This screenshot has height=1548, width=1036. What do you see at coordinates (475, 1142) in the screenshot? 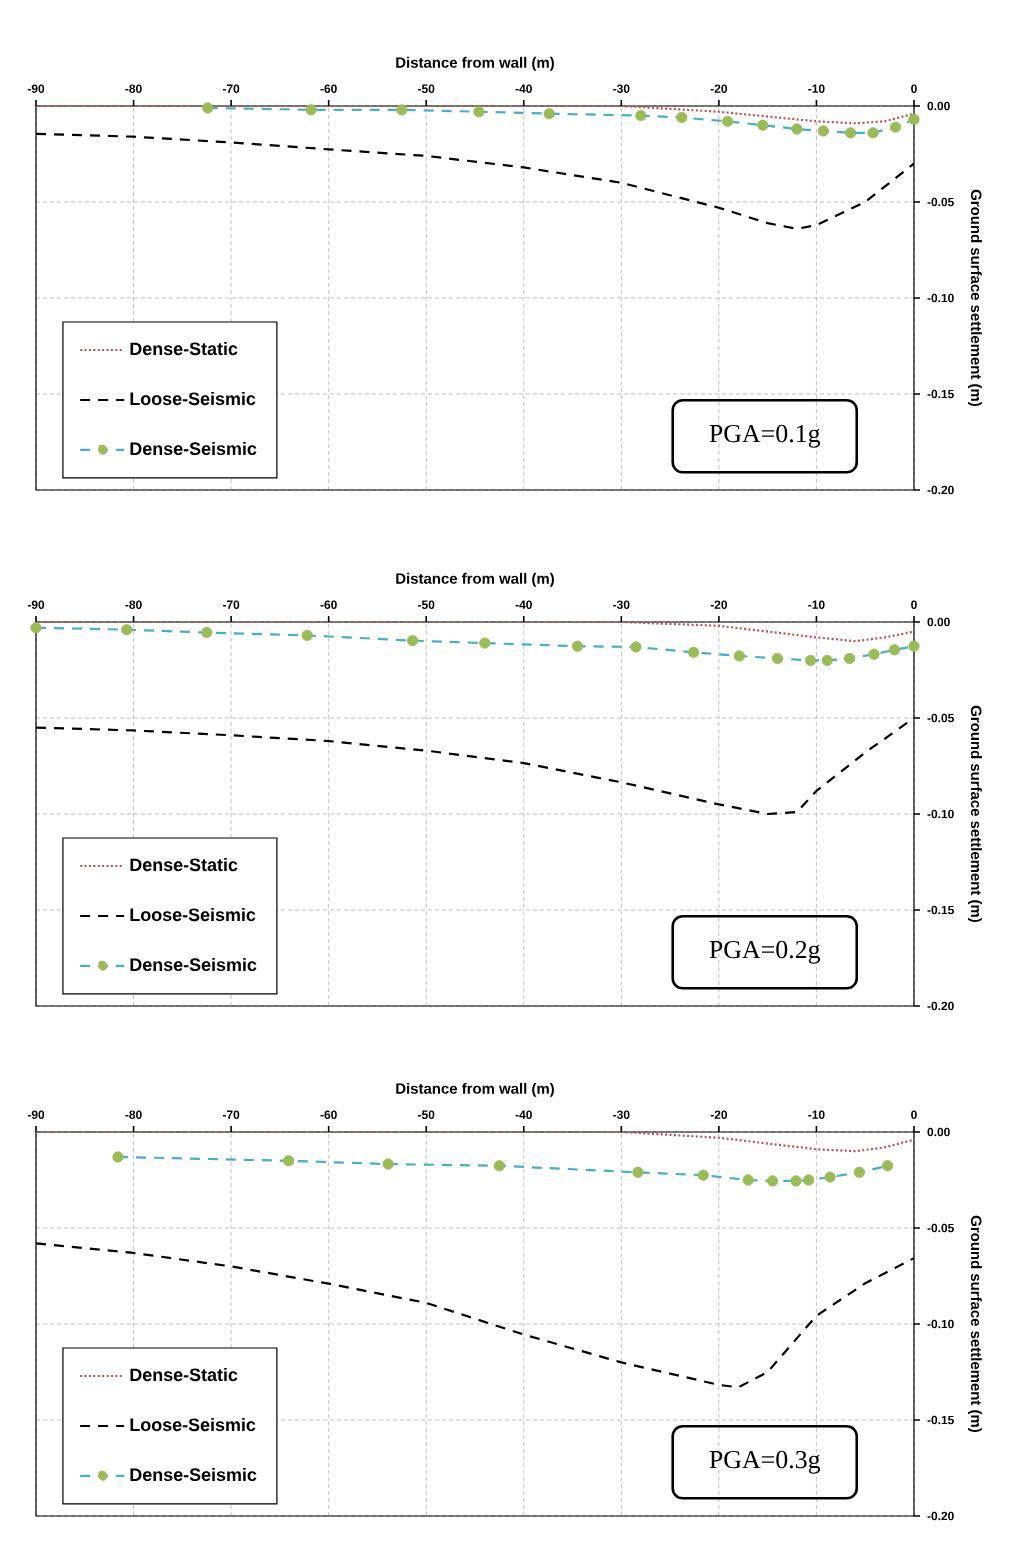
I see `line-series` at bounding box center [475, 1142].